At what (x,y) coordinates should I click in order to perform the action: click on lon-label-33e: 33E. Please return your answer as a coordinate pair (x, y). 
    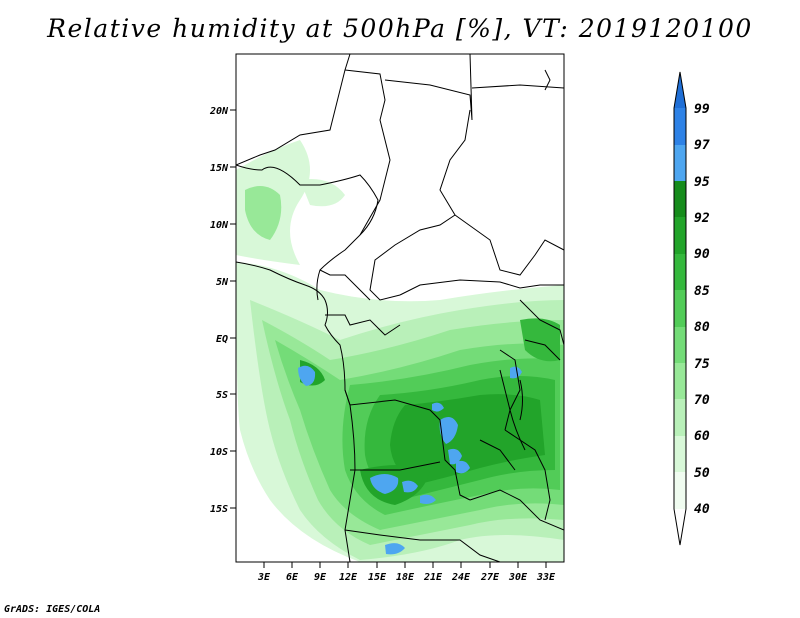
    Looking at the image, I should click on (546, 577).